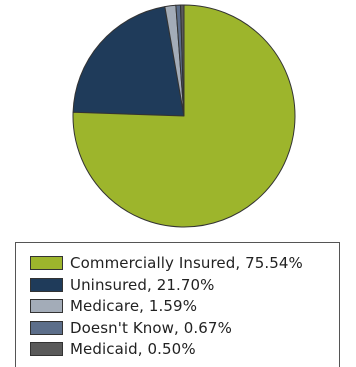  What do you see at coordinates (46, 328) in the screenshot?
I see `legend-swatch-doesnt-know` at bounding box center [46, 328].